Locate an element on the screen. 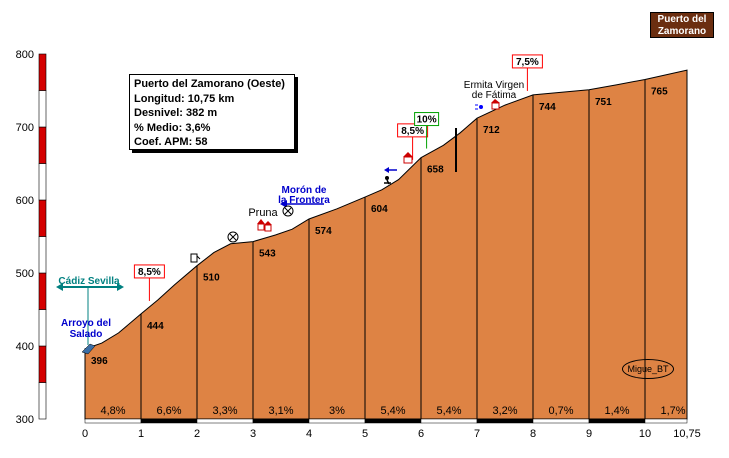 The height and width of the screenshot is (458, 729). altitude-label: 396 is located at coordinates (99, 361).